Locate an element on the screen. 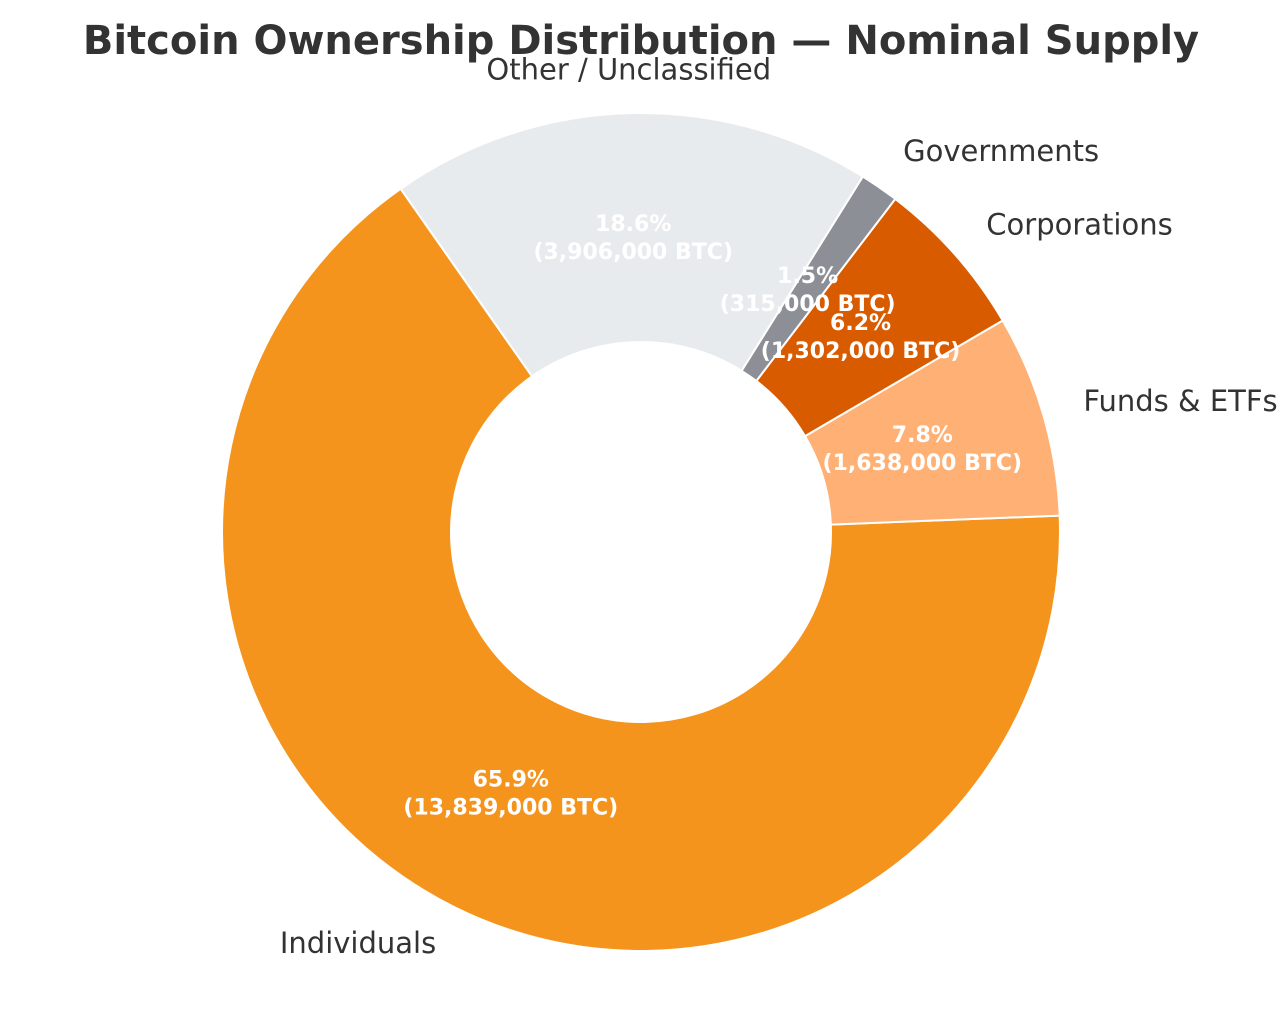  btc-label-funds-etfs: (1,638,000 BTC) is located at coordinates (923, 463).